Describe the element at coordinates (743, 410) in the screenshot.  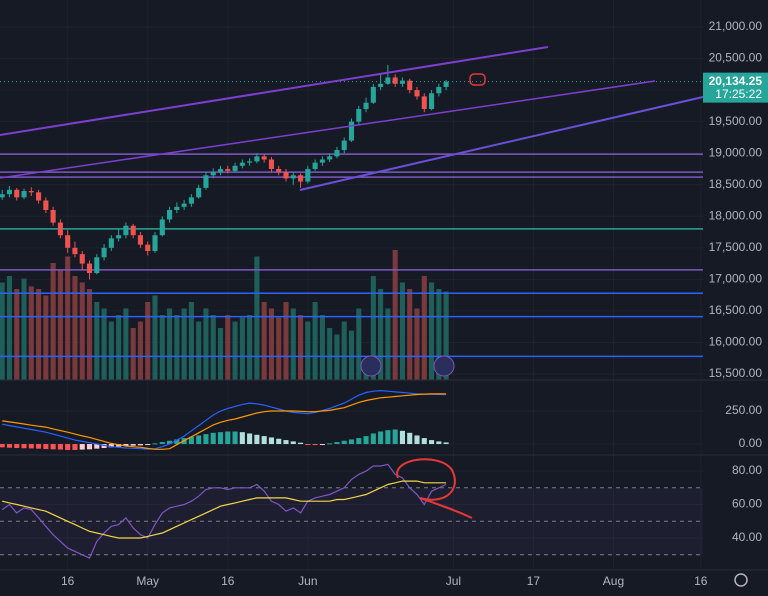
I see `y-tick-label: 250.00` at that location.